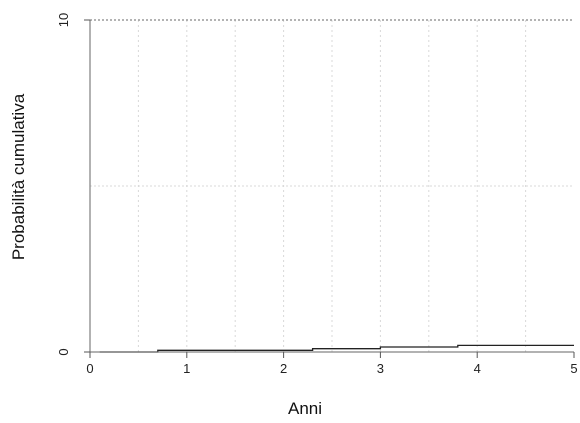  What do you see at coordinates (63, 351) in the screenshot?
I see `y-tick-label: 0` at bounding box center [63, 351].